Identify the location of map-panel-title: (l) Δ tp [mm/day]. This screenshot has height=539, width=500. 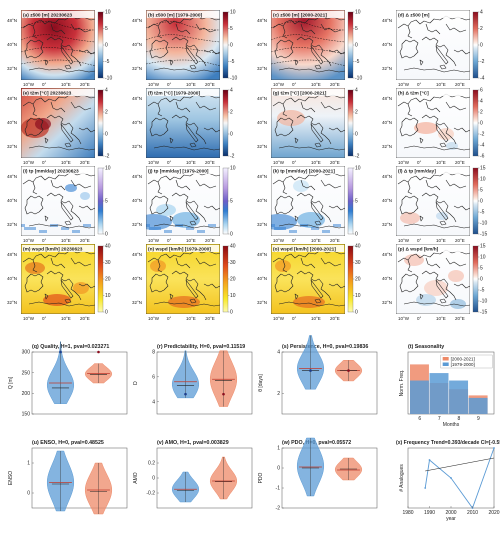
(417, 171).